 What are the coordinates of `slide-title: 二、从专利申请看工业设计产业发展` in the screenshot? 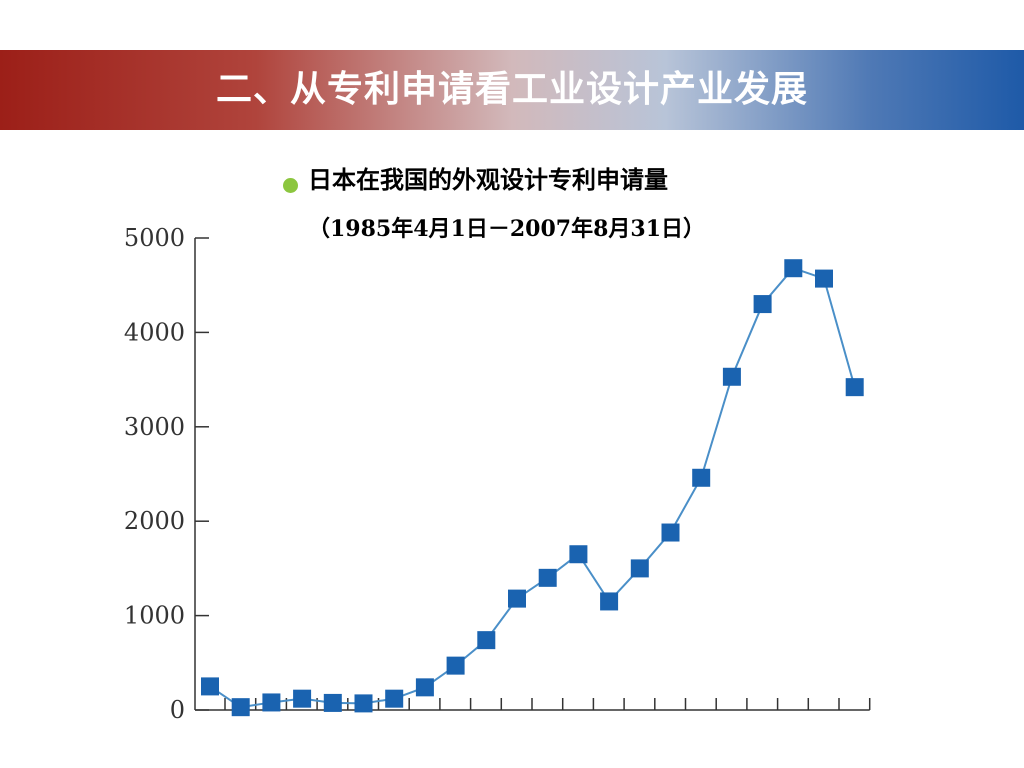 It's located at (511, 89).